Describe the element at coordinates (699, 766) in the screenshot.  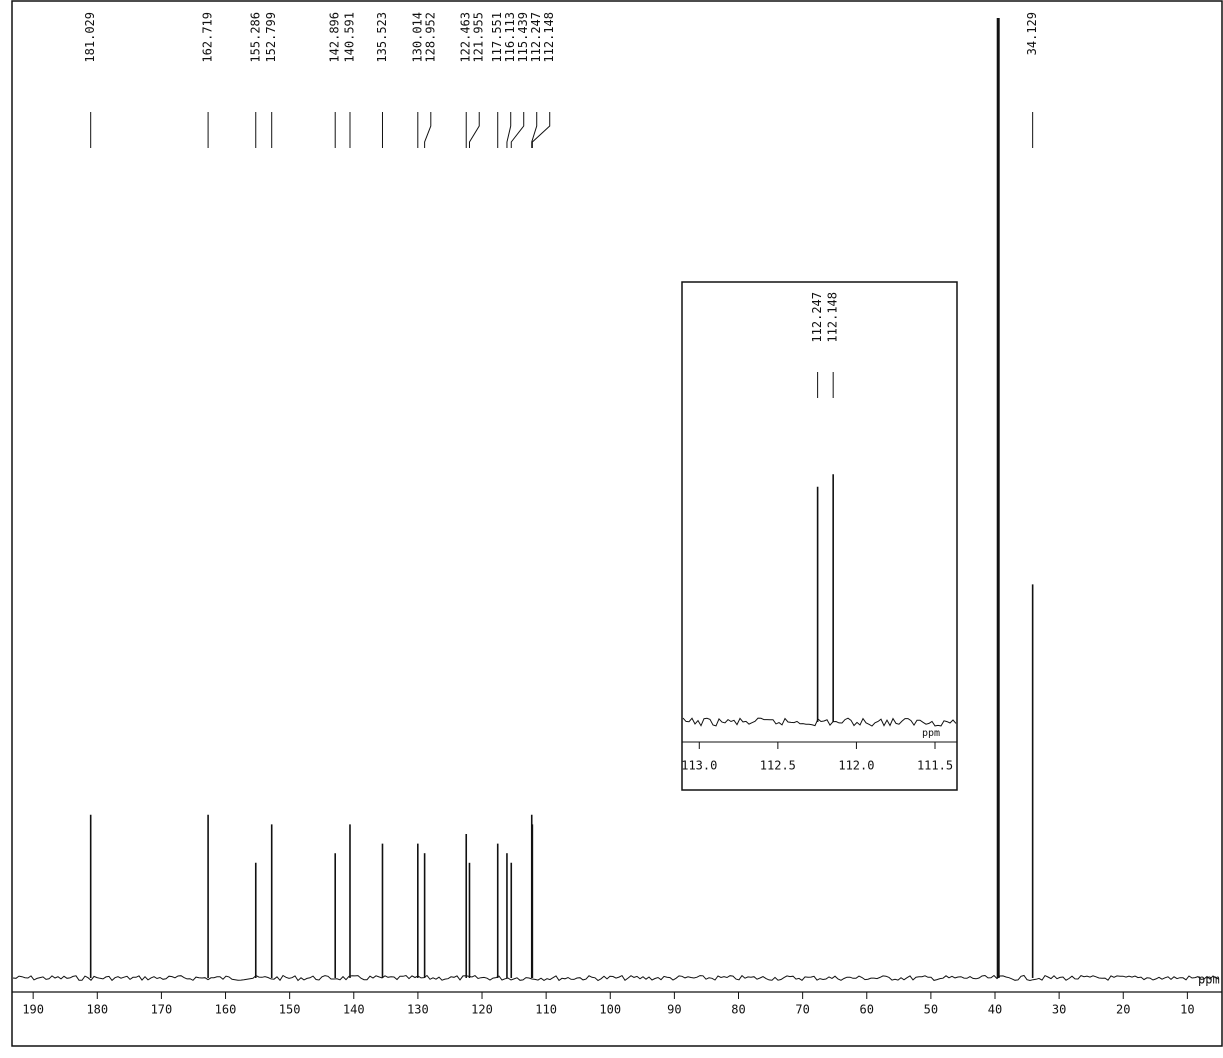
I see `x-tick-label: 113.0` at that location.